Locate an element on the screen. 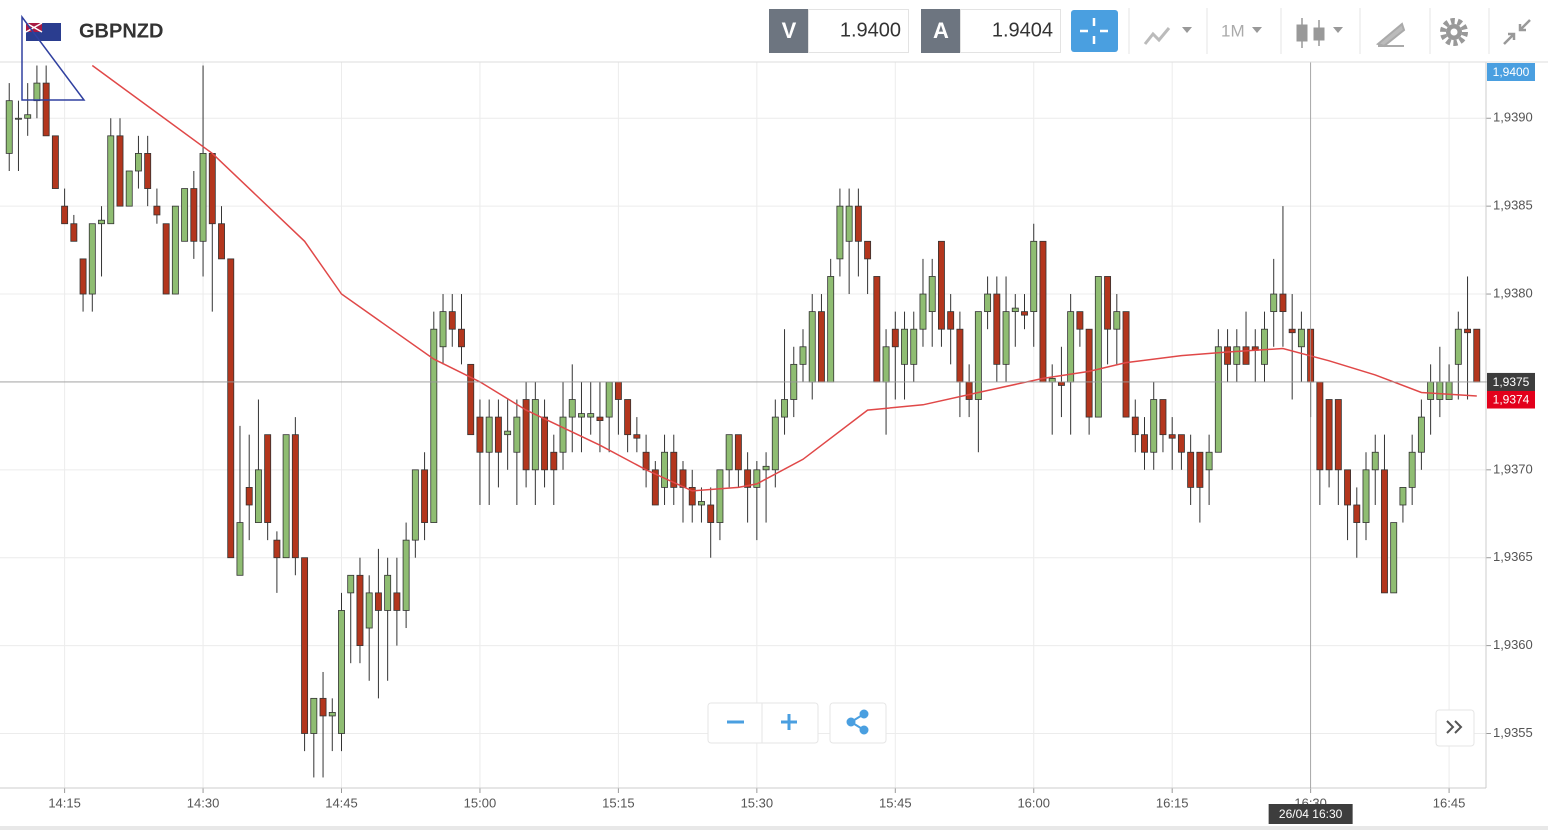  y-tick-label: 1,9380 is located at coordinates (1513, 292).